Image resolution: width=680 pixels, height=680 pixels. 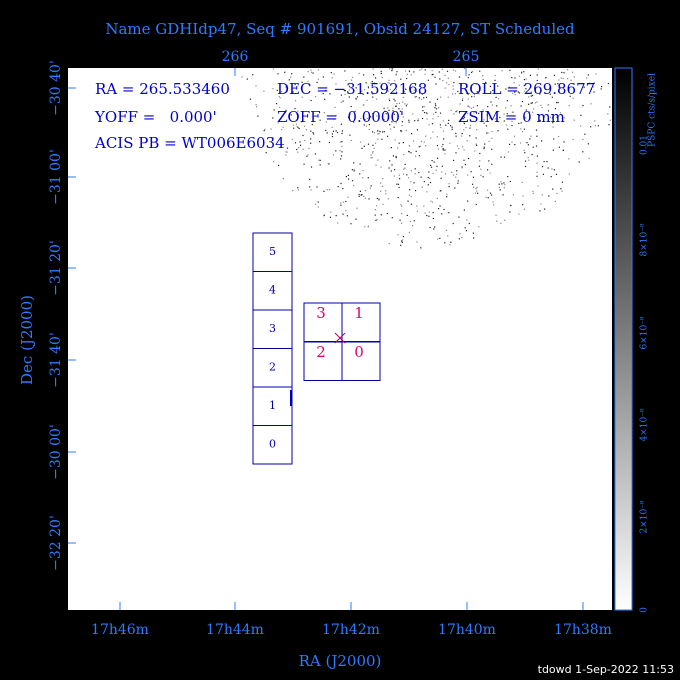 I want to click on acis-i-label: 3, so click(x=321, y=313).